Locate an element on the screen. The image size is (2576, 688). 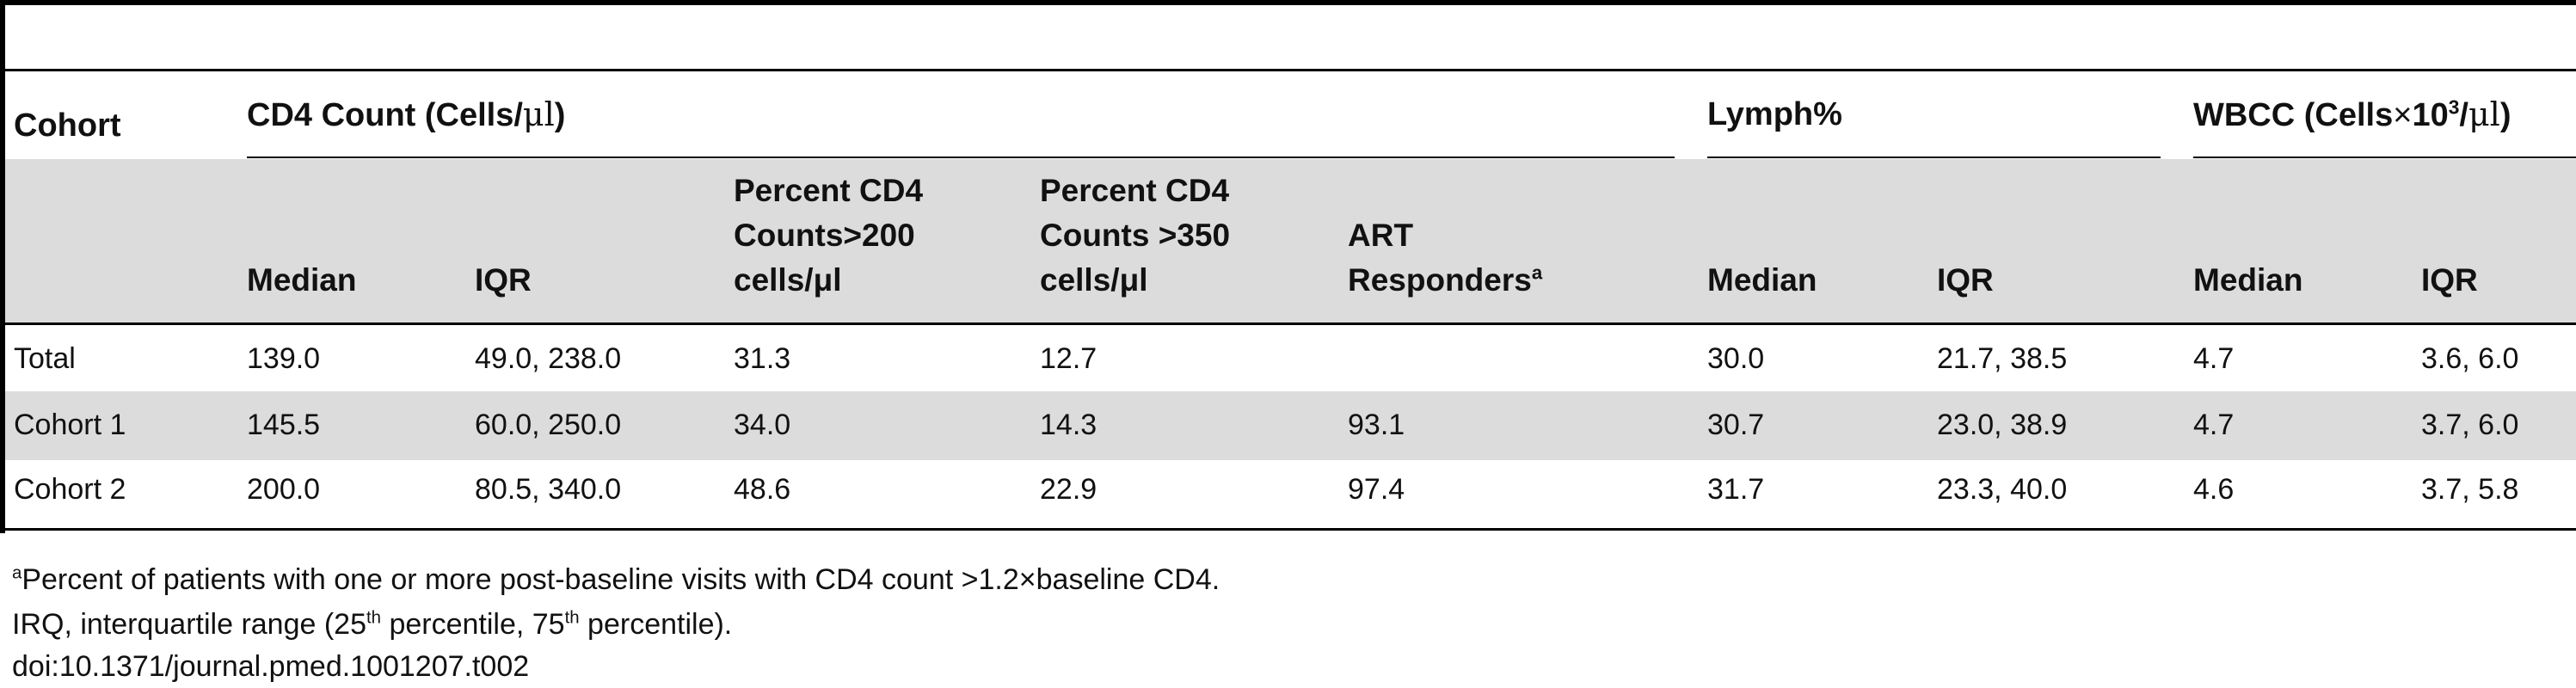
wbcc-header-close: ) is located at coordinates (2505, 115).